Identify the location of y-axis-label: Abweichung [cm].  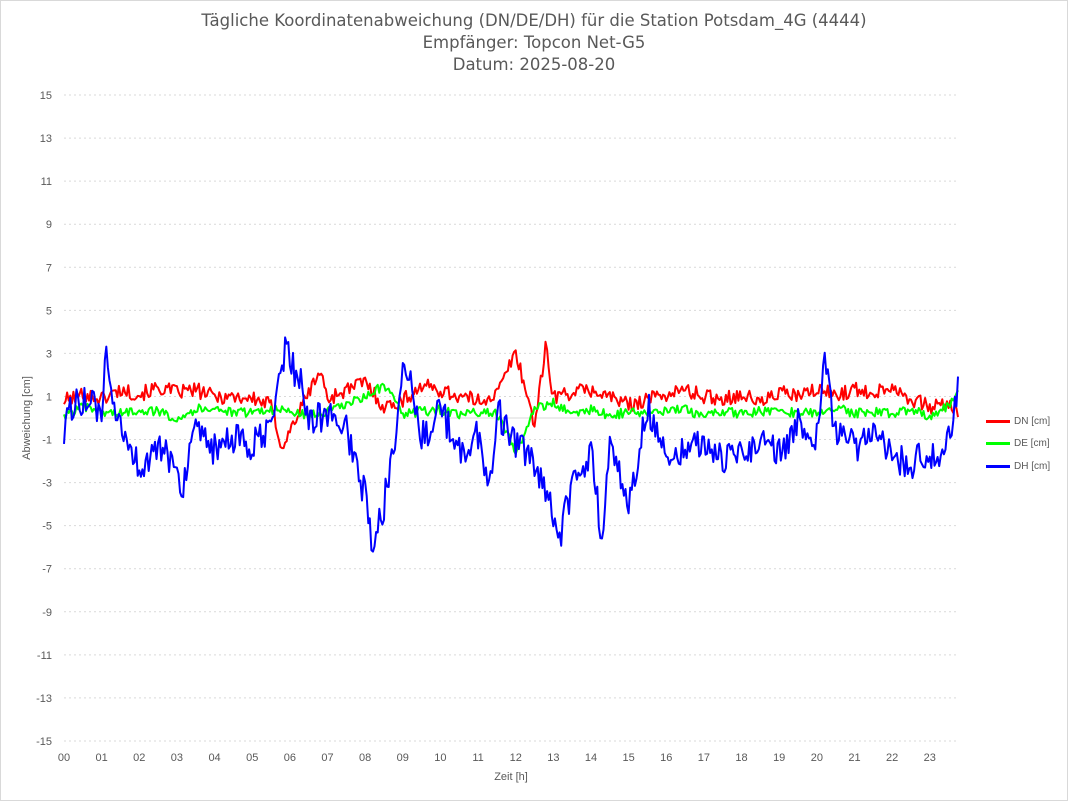
(27, 418).